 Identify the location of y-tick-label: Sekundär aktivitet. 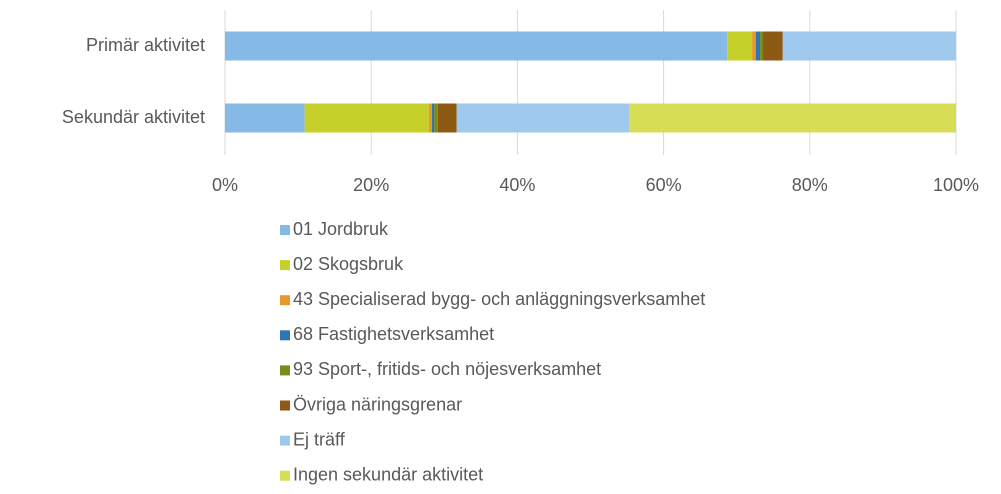
(133, 117).